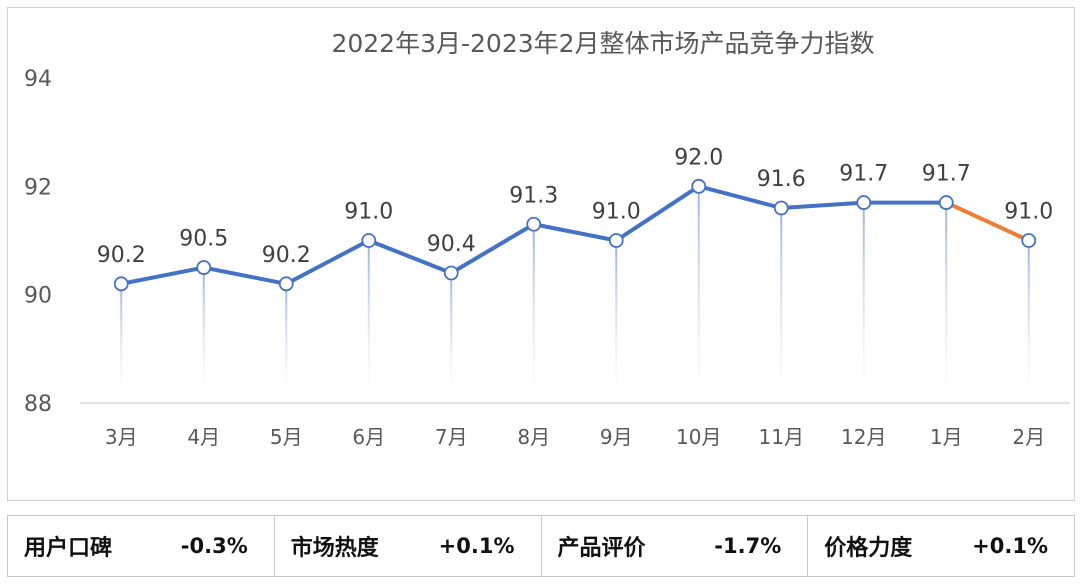  What do you see at coordinates (121, 437) in the screenshot?
I see `x-tick-label: 3月` at bounding box center [121, 437].